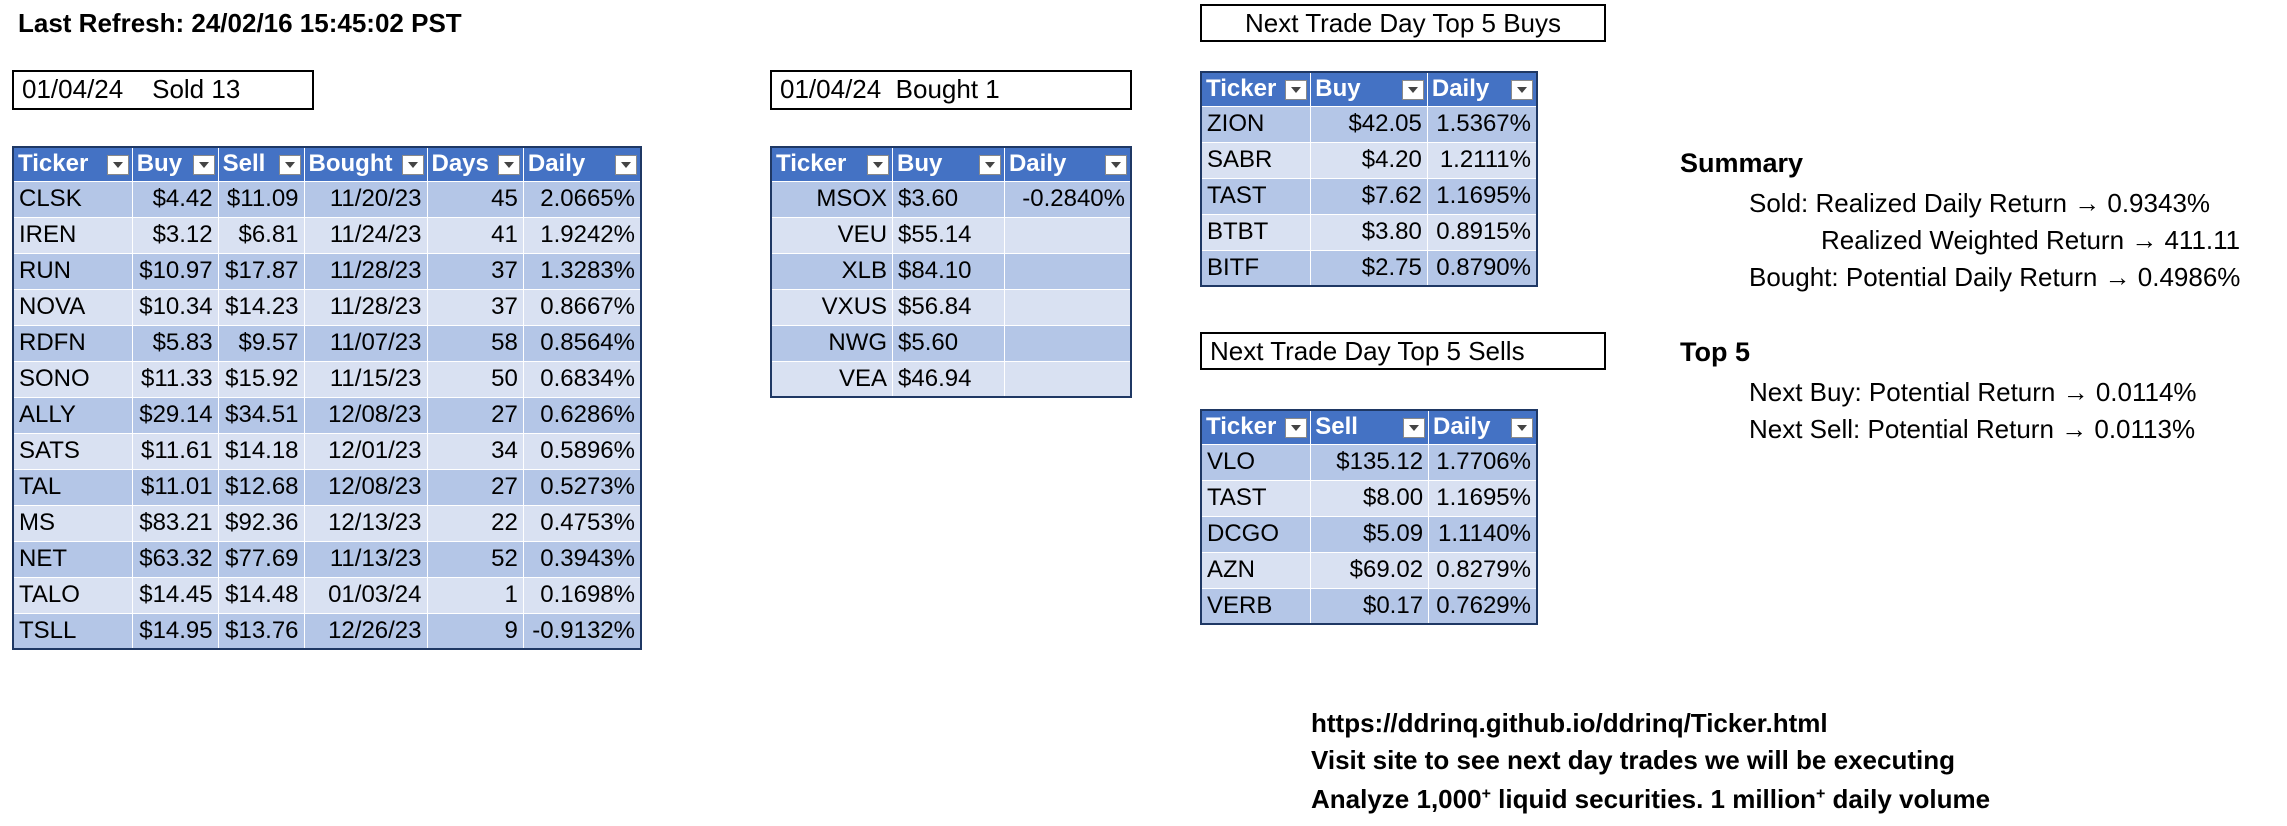 The width and height of the screenshot is (2287, 826). Describe the element at coordinates (951, 342) in the screenshot. I see `table-row: NWG $5.60` at that location.